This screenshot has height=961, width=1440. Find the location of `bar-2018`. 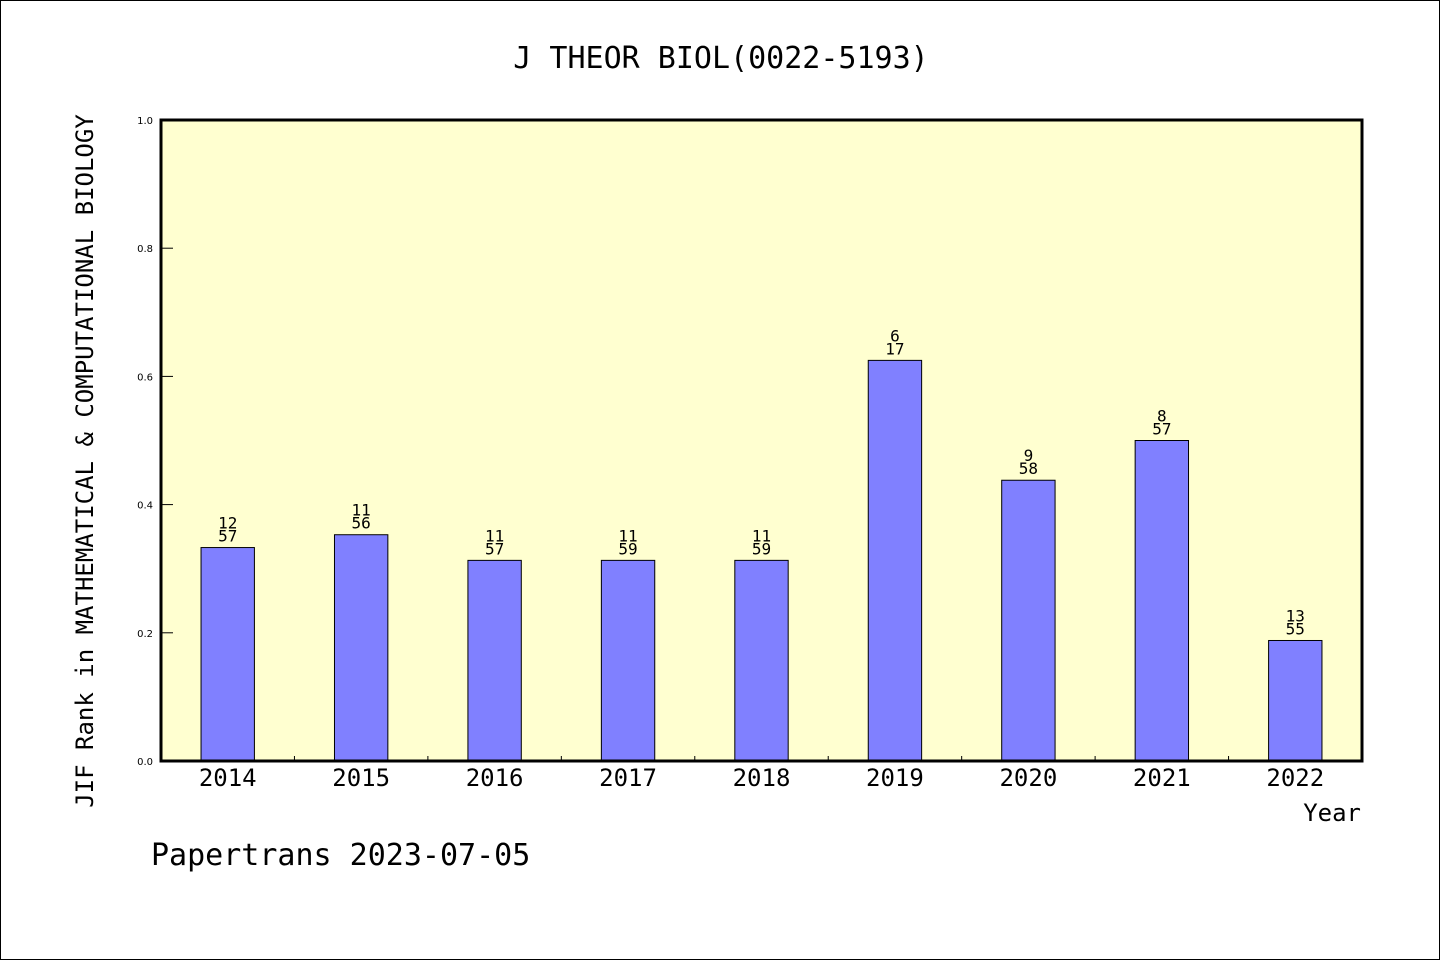

bar-2018 is located at coordinates (761, 660).